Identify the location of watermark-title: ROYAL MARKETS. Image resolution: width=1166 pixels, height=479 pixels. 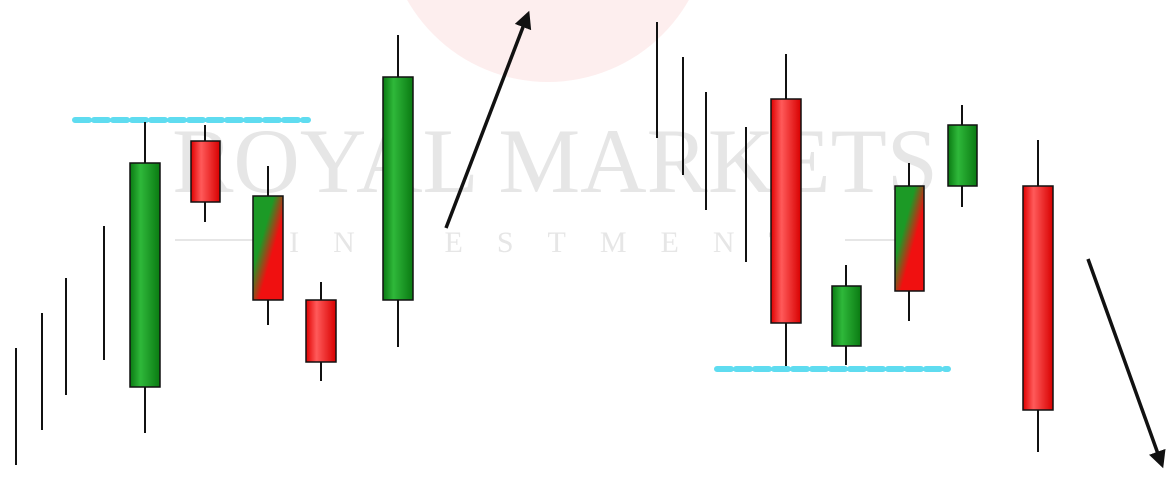
(555, 161).